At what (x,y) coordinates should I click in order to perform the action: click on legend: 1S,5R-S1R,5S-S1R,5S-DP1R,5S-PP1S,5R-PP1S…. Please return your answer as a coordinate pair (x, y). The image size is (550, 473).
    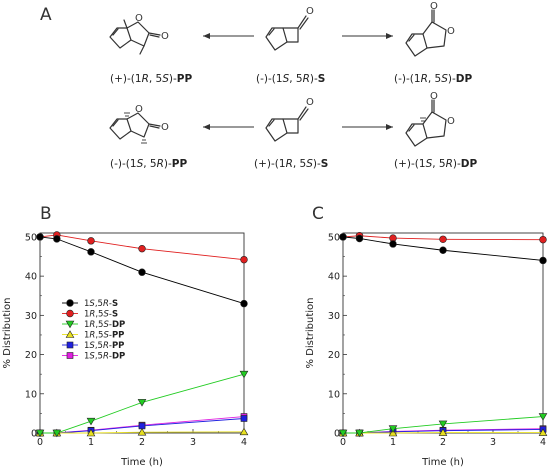
    Looking at the image, I should click on (93, 330).